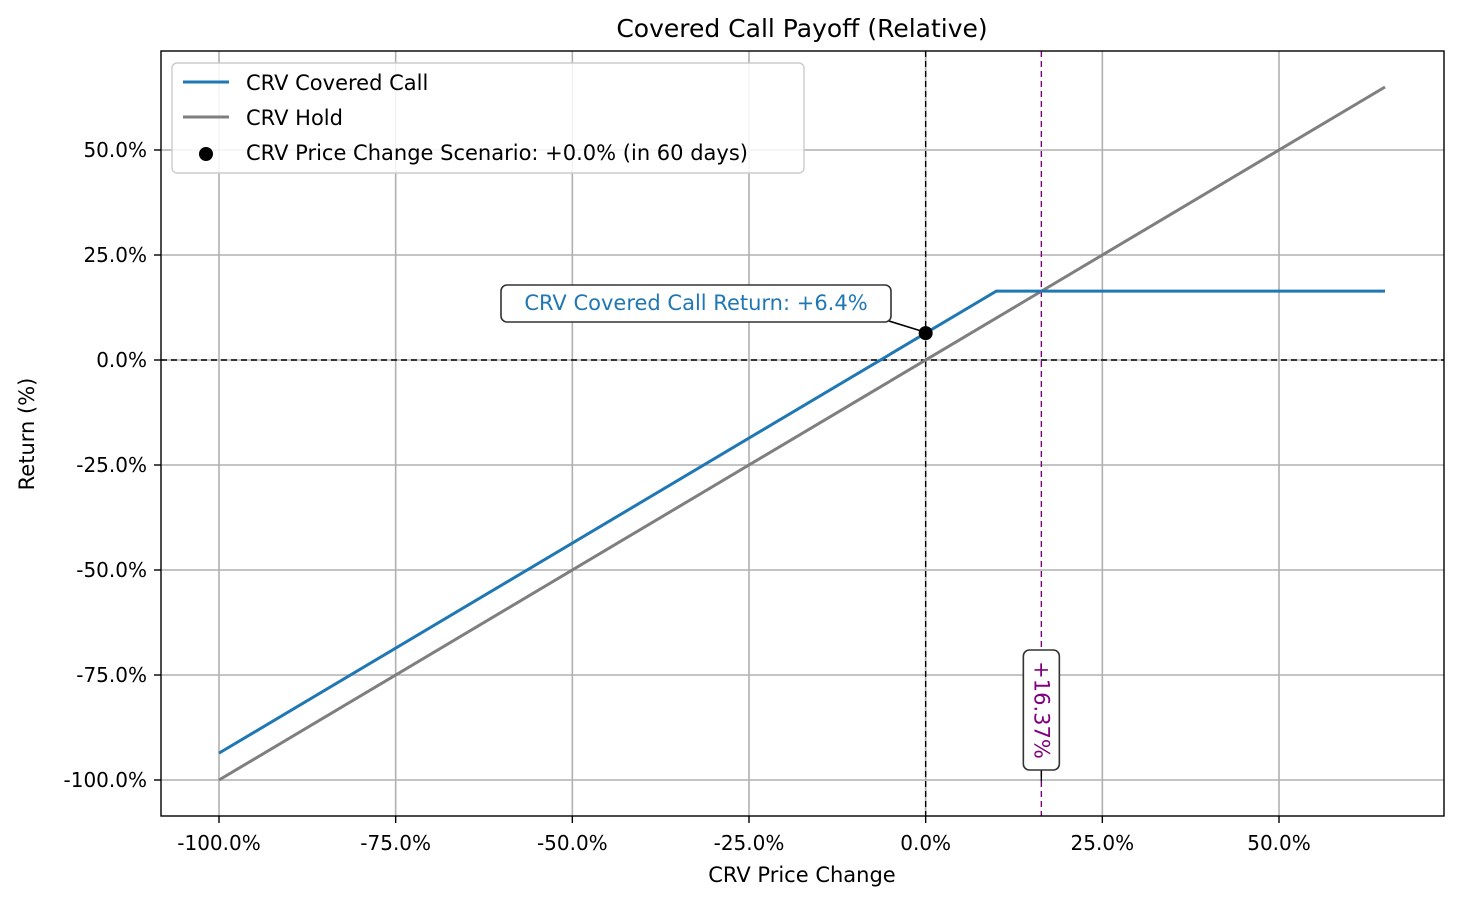 The height and width of the screenshot is (904, 1460). Describe the element at coordinates (572, 843) in the screenshot. I see `x-tick-label: -50.0%` at that location.